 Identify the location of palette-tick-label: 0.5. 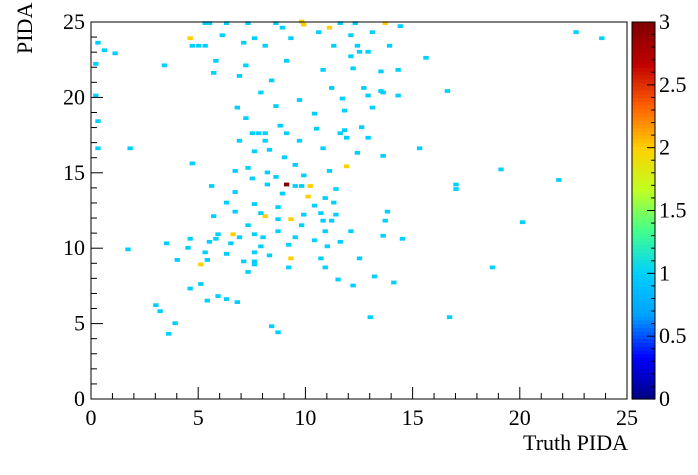
(673, 335).